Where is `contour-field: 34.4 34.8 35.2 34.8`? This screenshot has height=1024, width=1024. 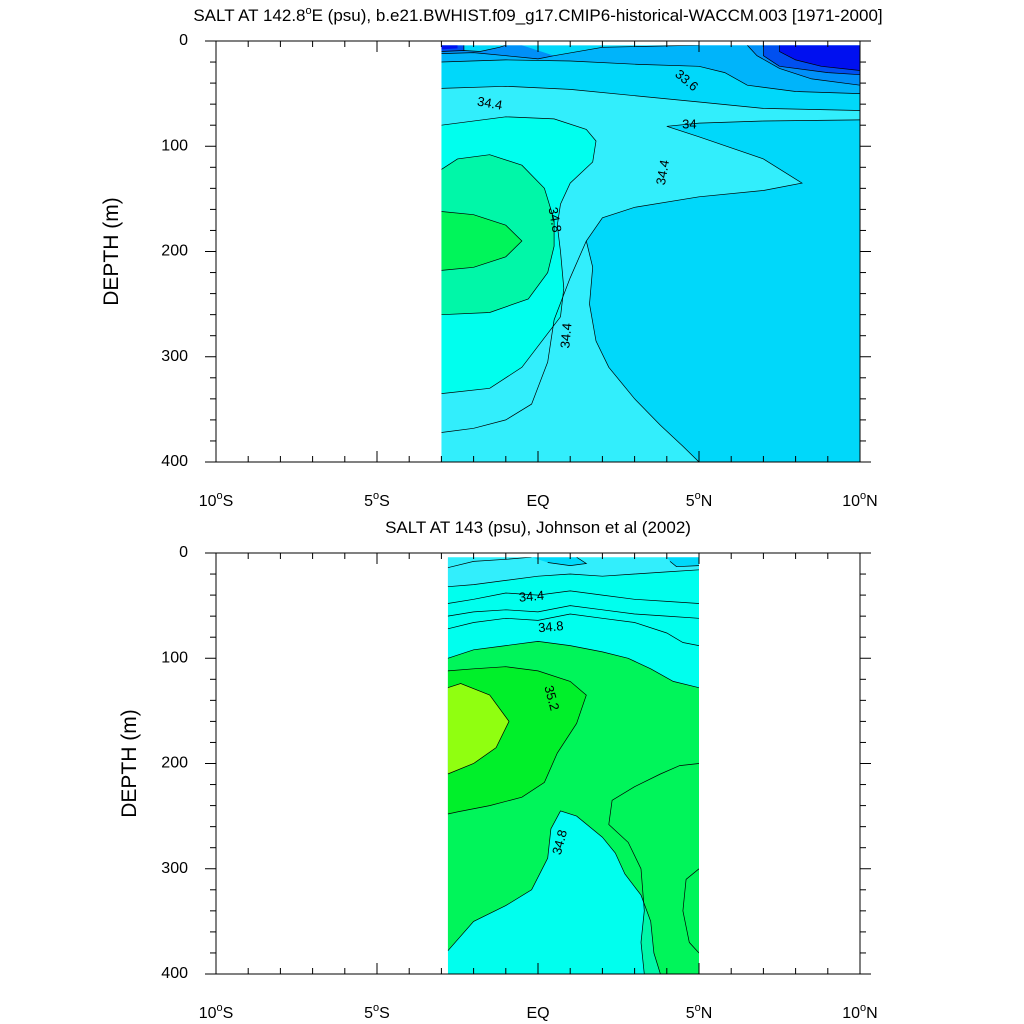 contour-field: 34.4 34.8 35.2 34.8 is located at coordinates (573, 766).